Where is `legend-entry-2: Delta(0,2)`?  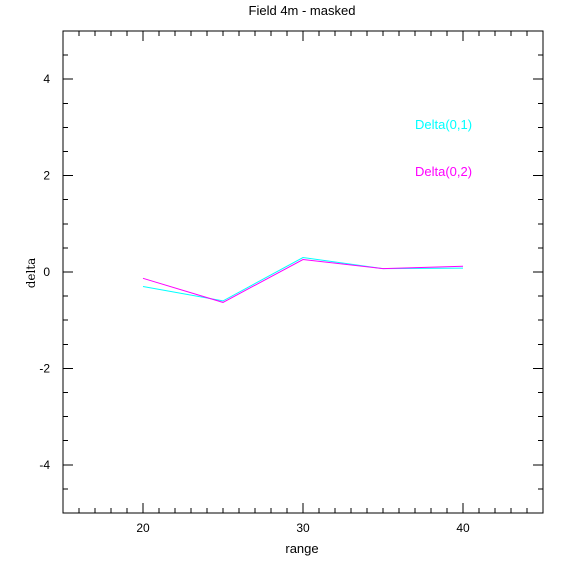
legend-entry-2: Delta(0,2) is located at coordinates (443, 171).